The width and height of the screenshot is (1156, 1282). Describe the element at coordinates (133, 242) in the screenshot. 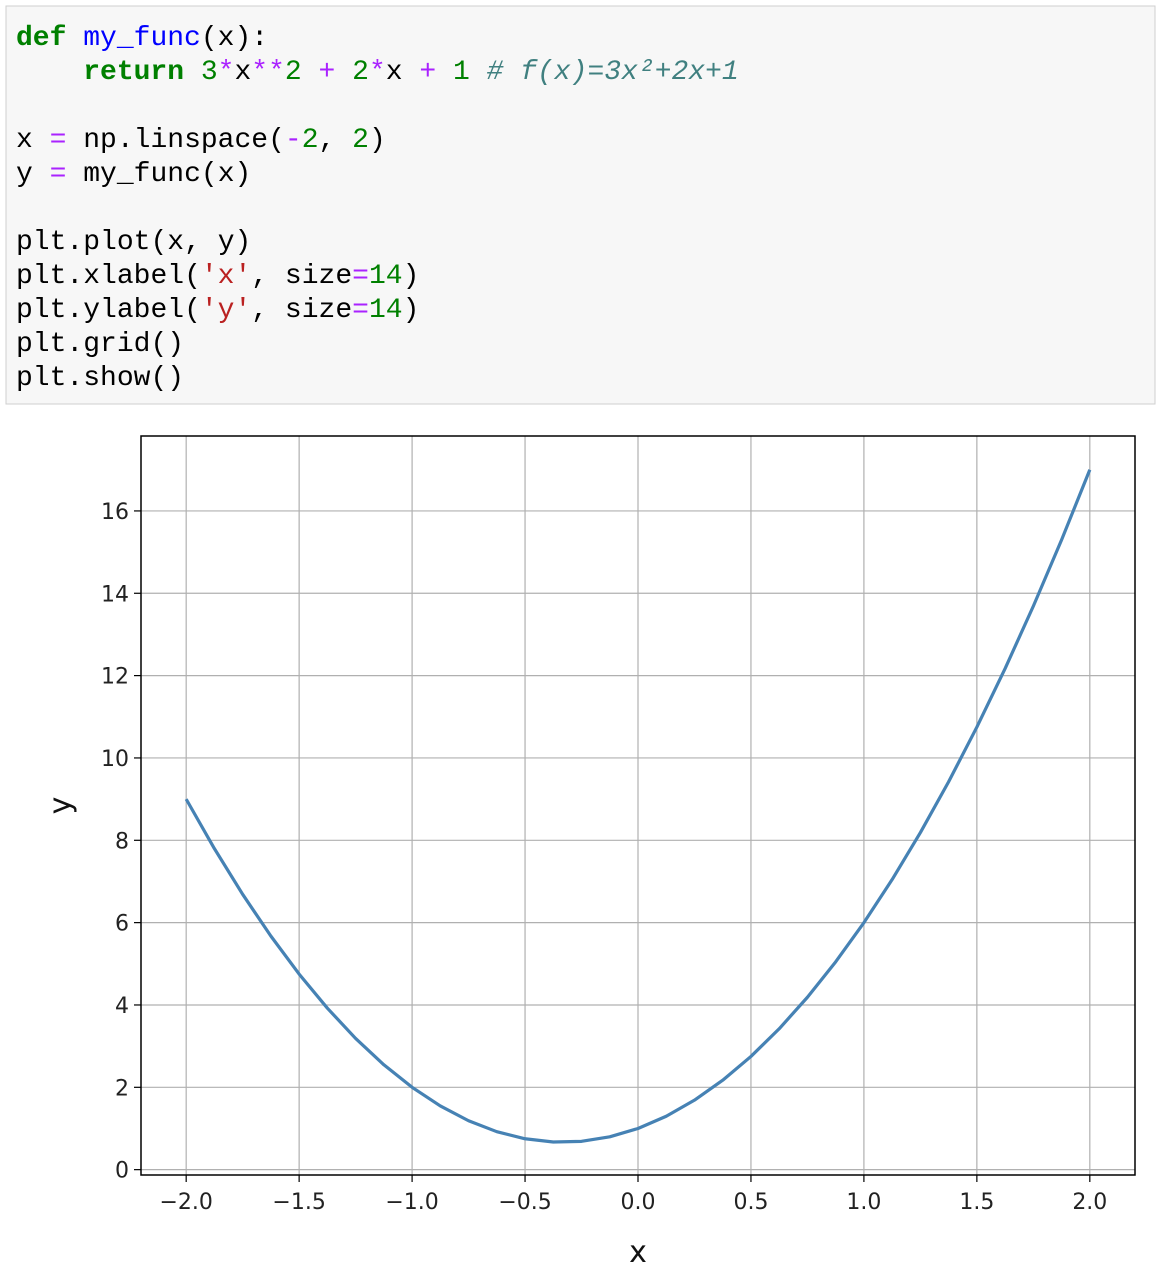

I see `code-line: plt.plot(x, y)` at that location.